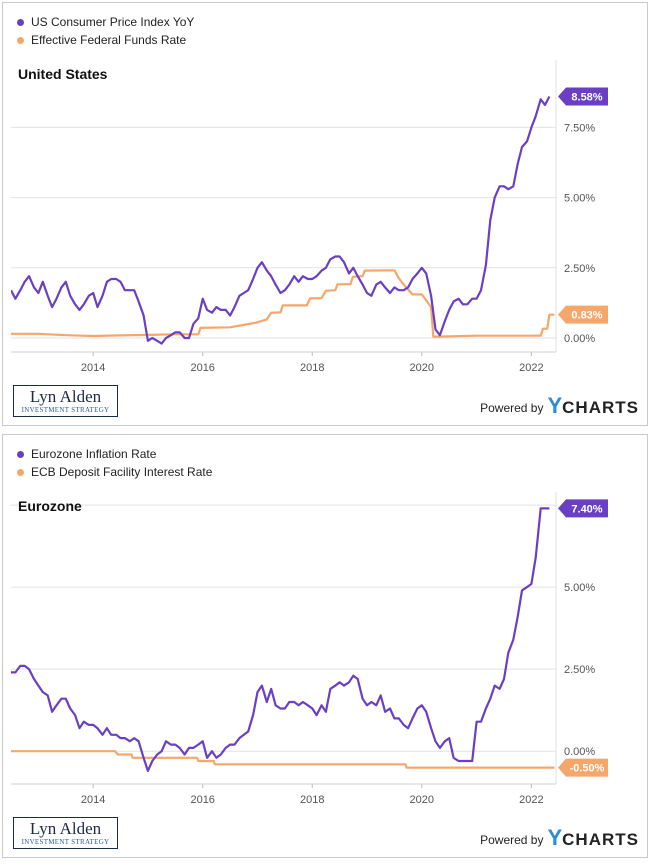 This screenshot has height=868, width=653. I want to click on last-value-label: -0.50%, so click(587, 769).